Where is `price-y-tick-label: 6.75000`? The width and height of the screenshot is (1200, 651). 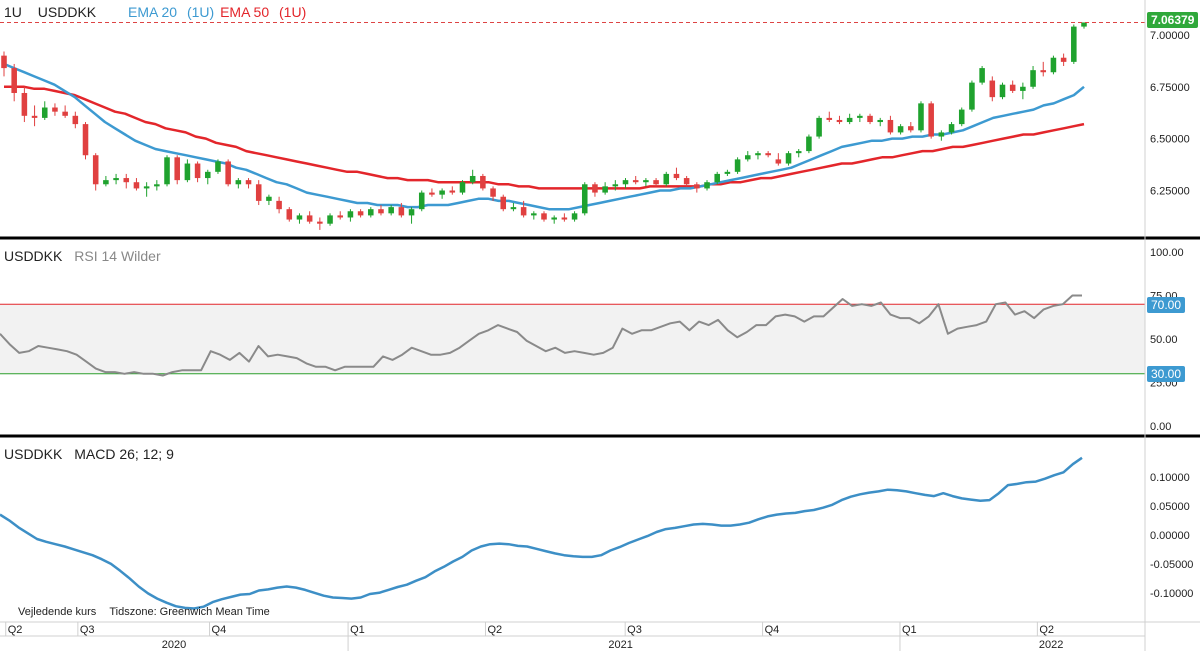
price-y-tick-label: 6.75000 is located at coordinates (1170, 88).